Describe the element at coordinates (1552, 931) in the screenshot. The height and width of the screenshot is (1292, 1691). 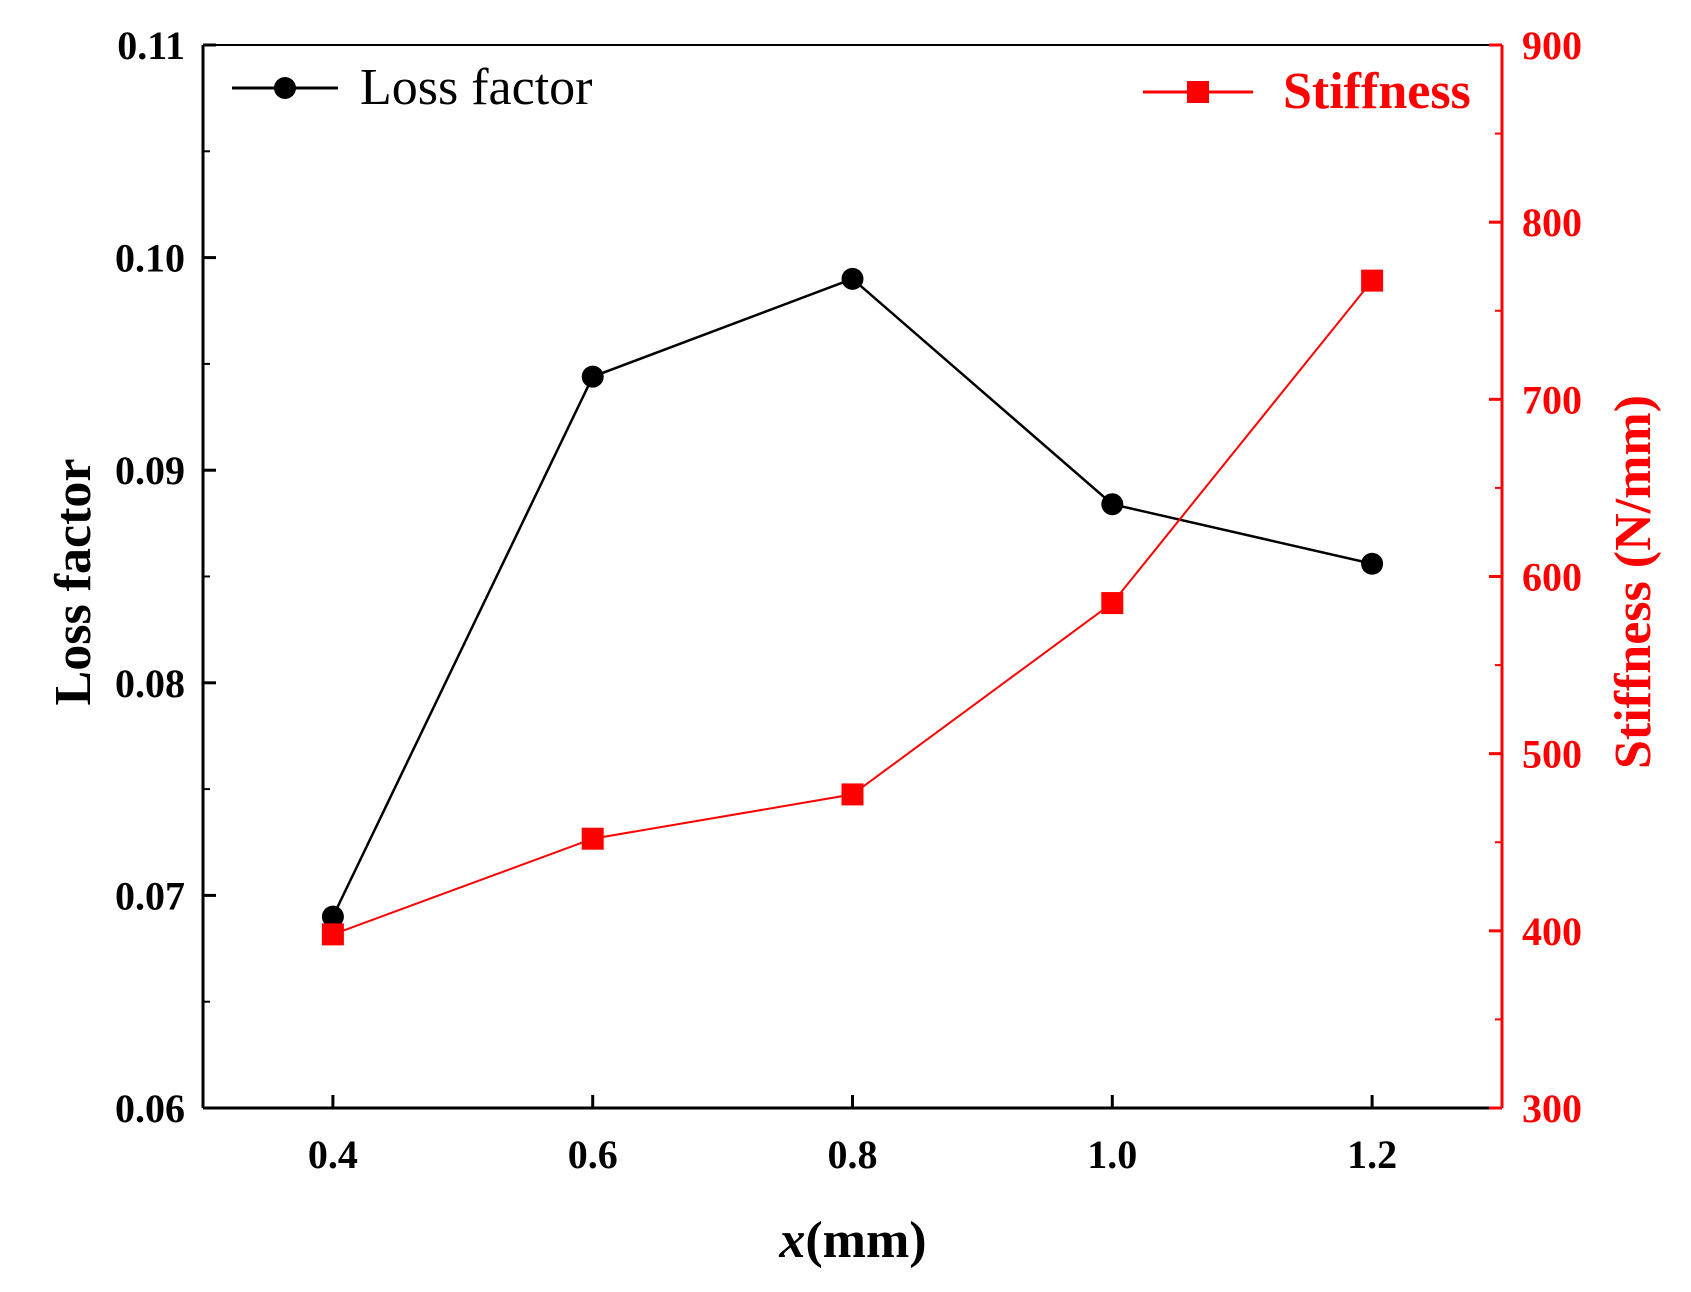
I see `y-tick-label-right: 400` at that location.